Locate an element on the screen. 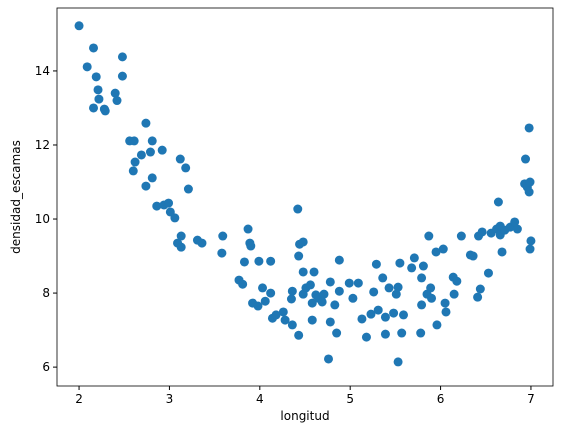 The image size is (563, 432). x-tick-label: 7 is located at coordinates (531, 399).